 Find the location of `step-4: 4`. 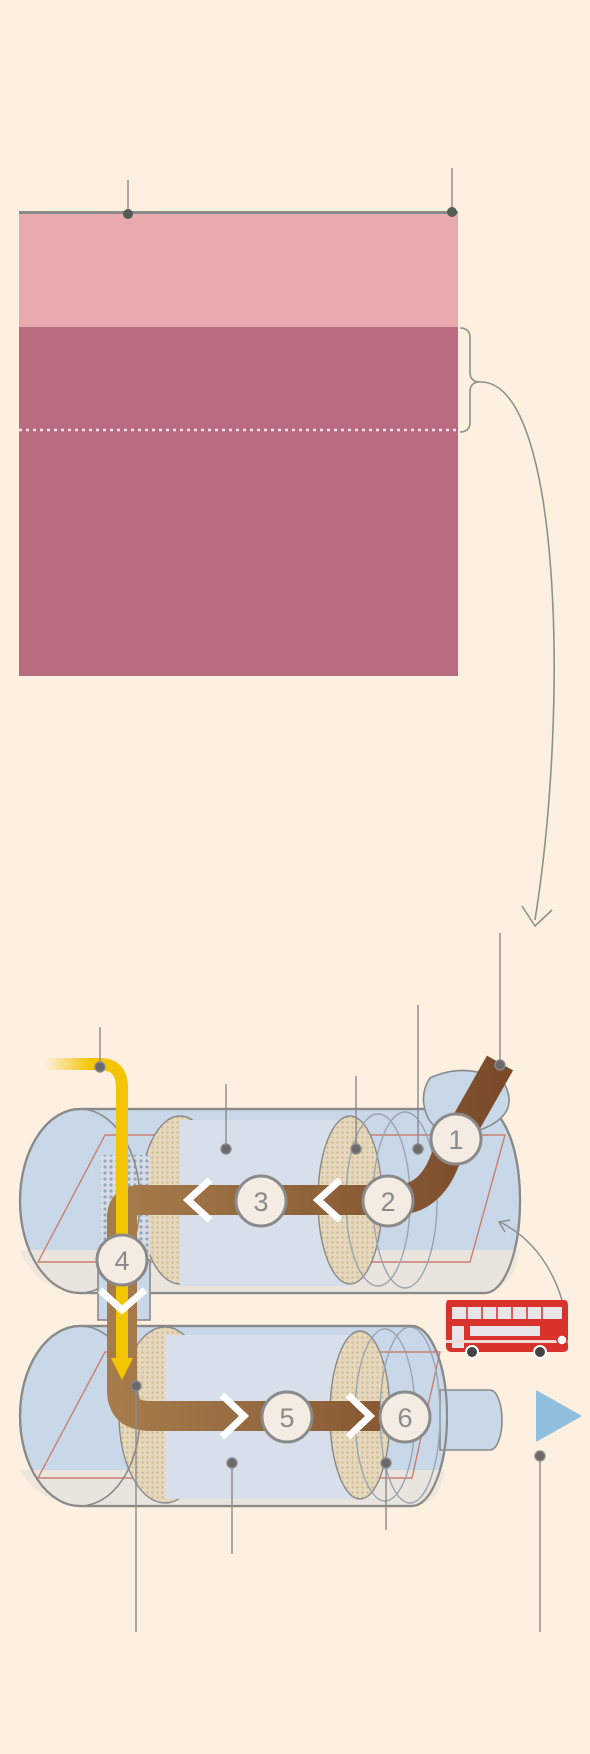

step-4: 4 is located at coordinates (122, 1260).